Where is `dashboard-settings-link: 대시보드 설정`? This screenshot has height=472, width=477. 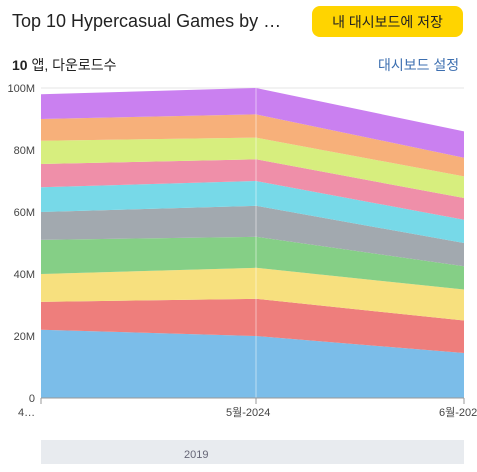
dashboard-settings-link: 대시보드 설정 is located at coordinates (419, 65).